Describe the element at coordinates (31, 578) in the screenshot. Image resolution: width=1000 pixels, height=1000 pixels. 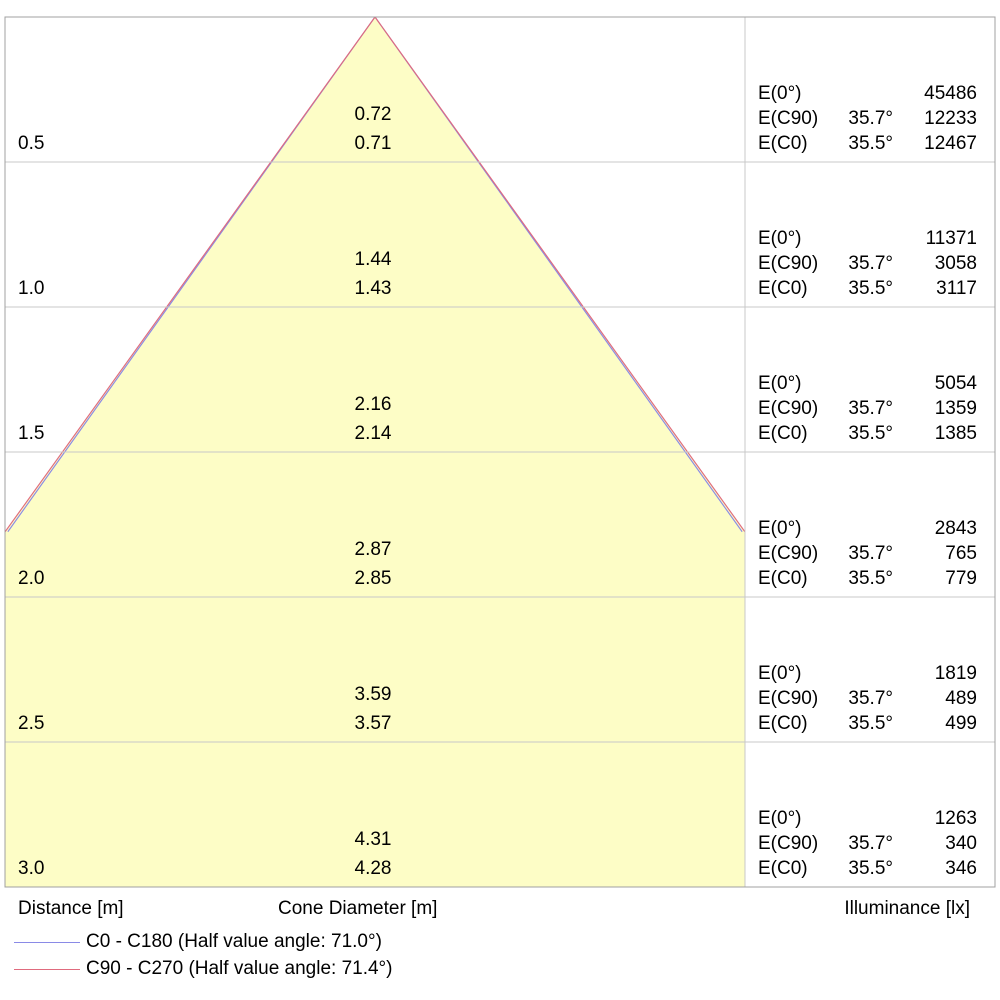
I see `distance-label: 2.0` at that location.